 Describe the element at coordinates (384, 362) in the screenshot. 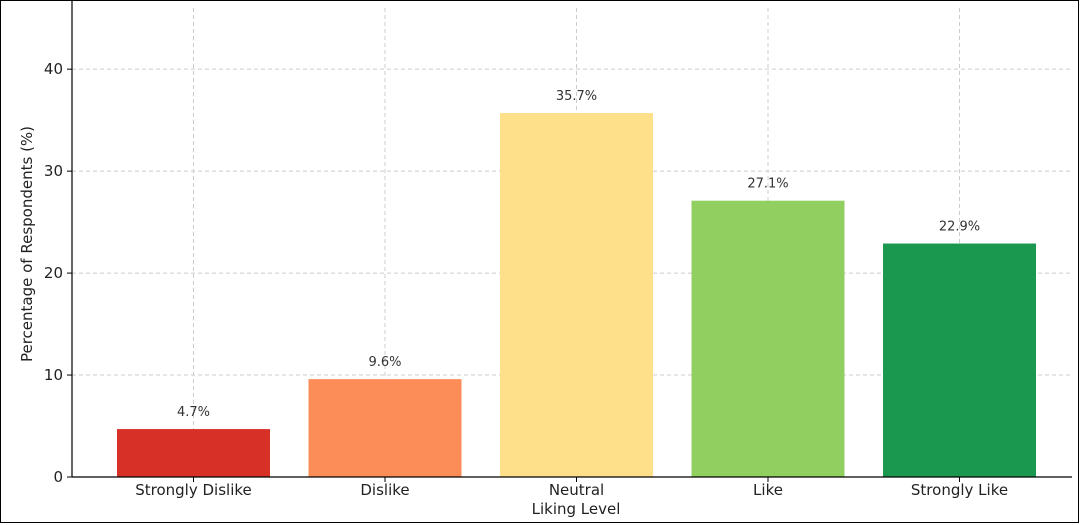

I see `bar-value-label: 9.6%` at that location.